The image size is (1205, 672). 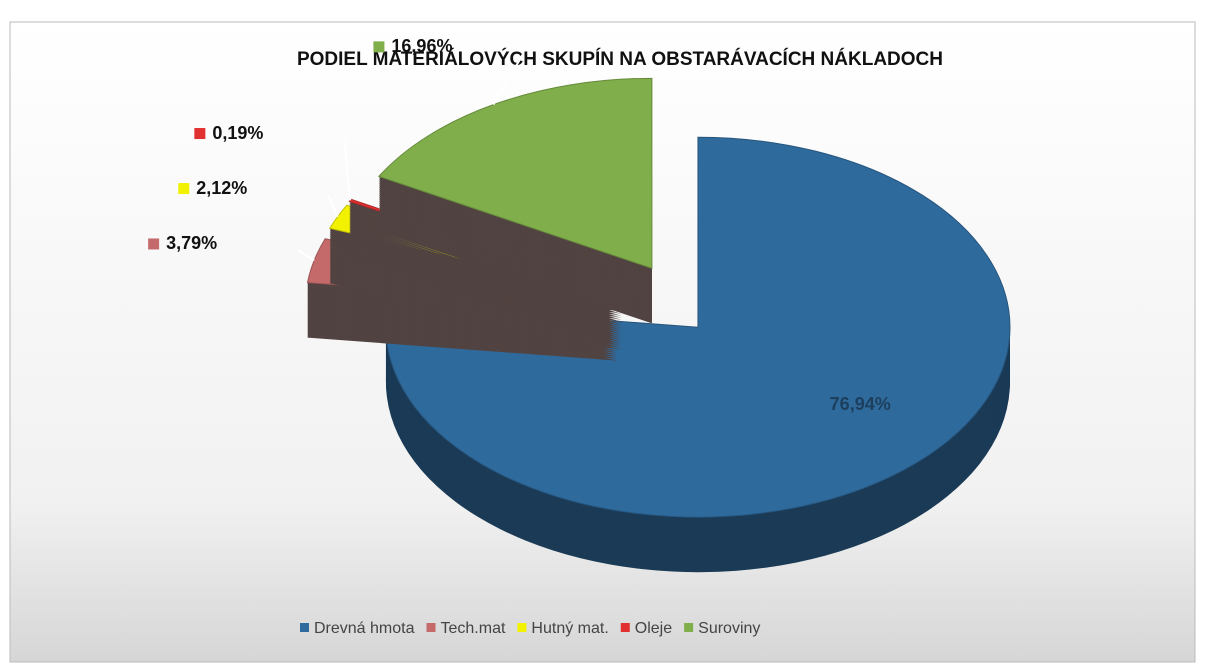 I want to click on slice-top, so click(x=515, y=173).